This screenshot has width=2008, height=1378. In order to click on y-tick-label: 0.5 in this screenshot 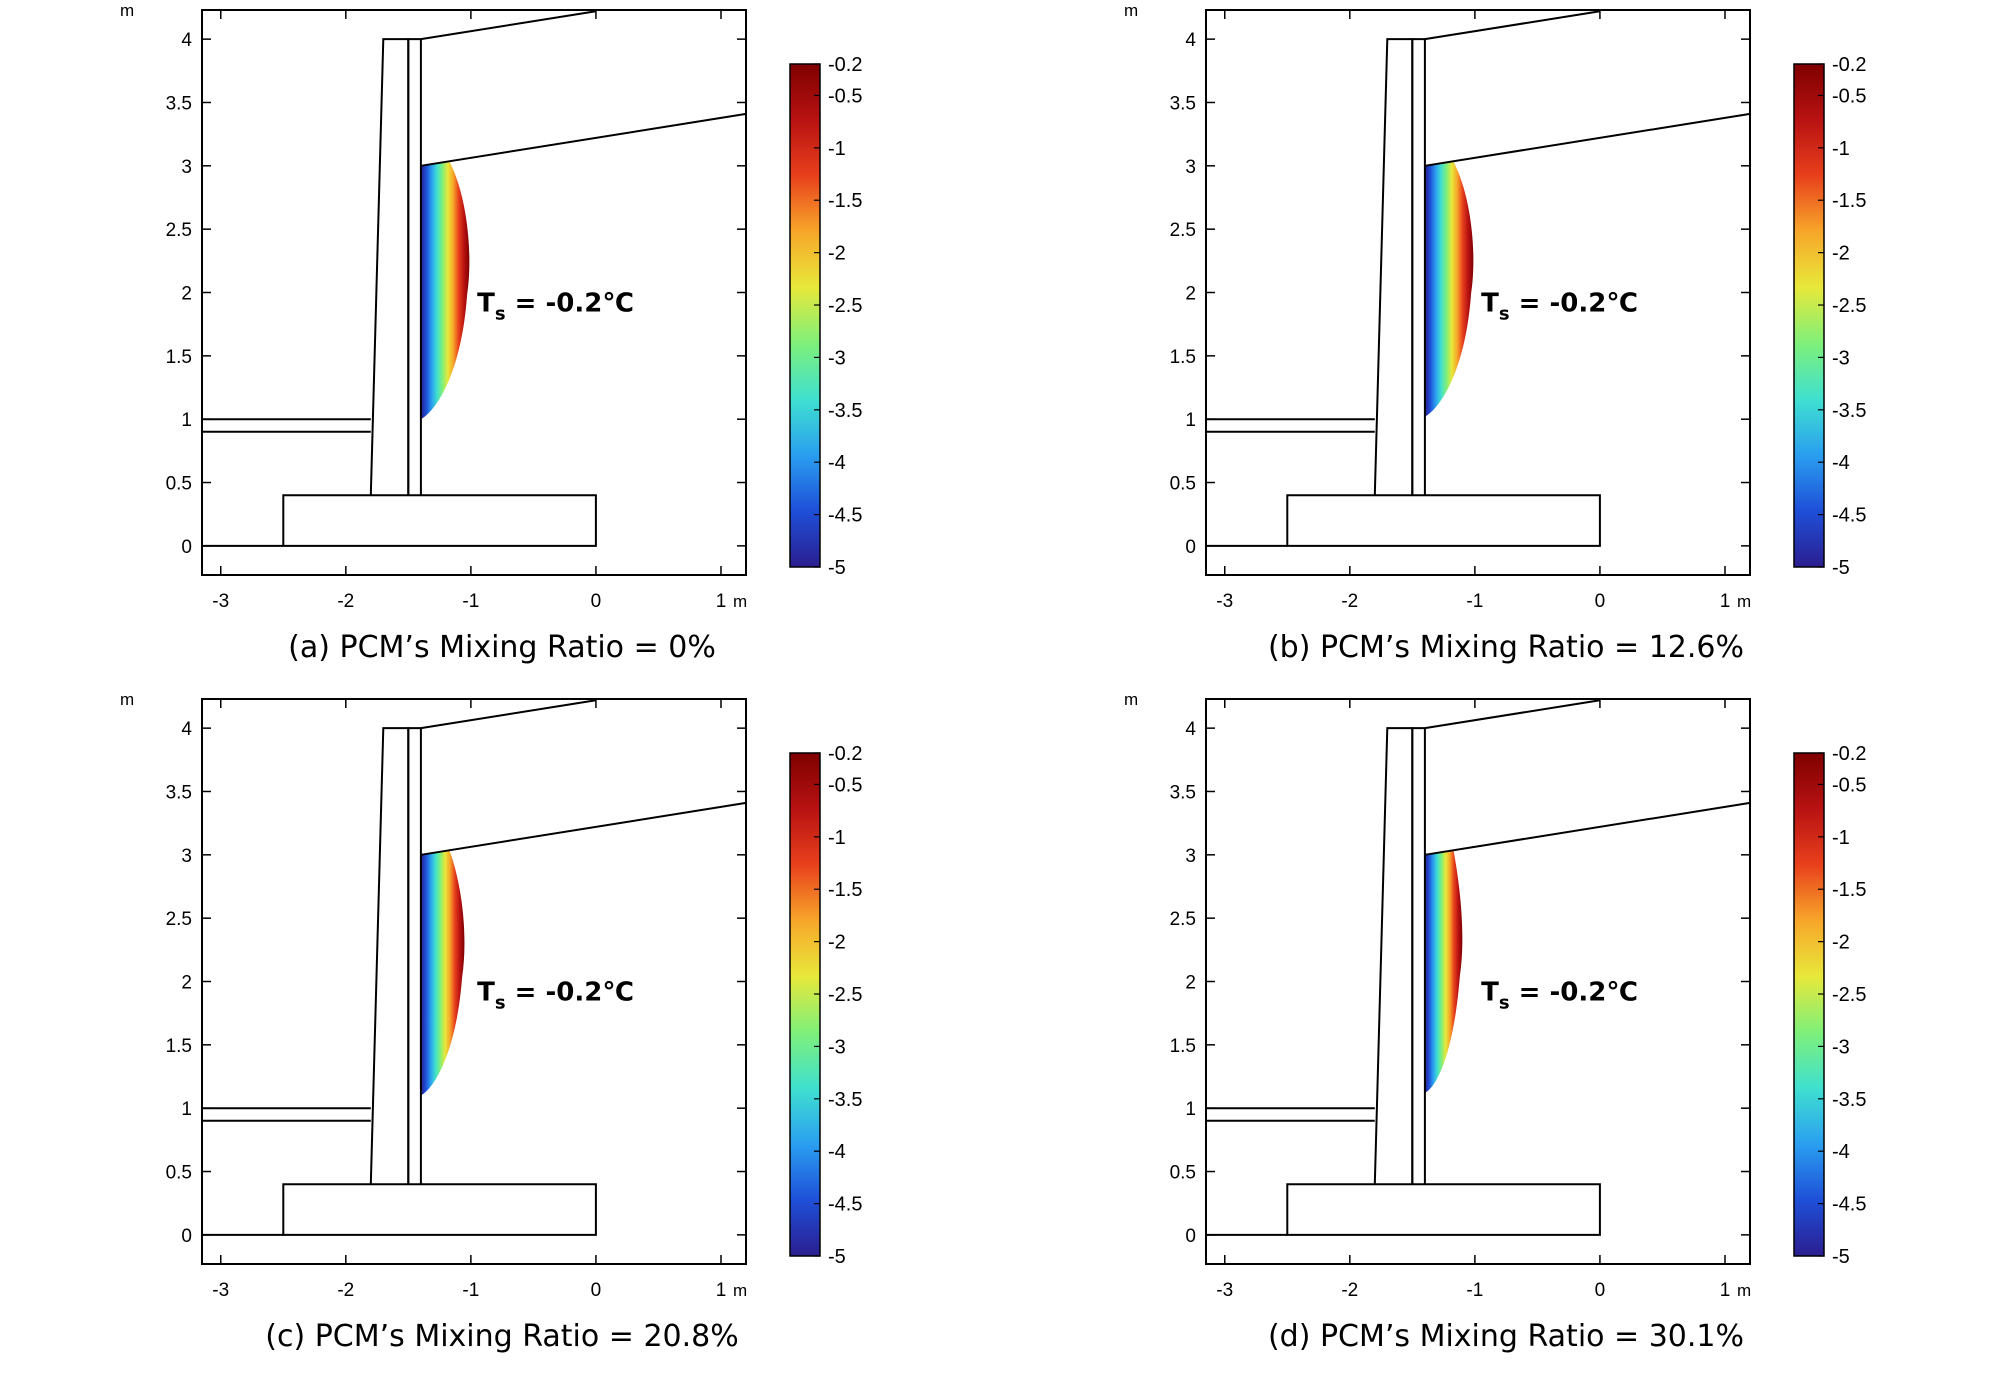, I will do `click(1183, 484)`.